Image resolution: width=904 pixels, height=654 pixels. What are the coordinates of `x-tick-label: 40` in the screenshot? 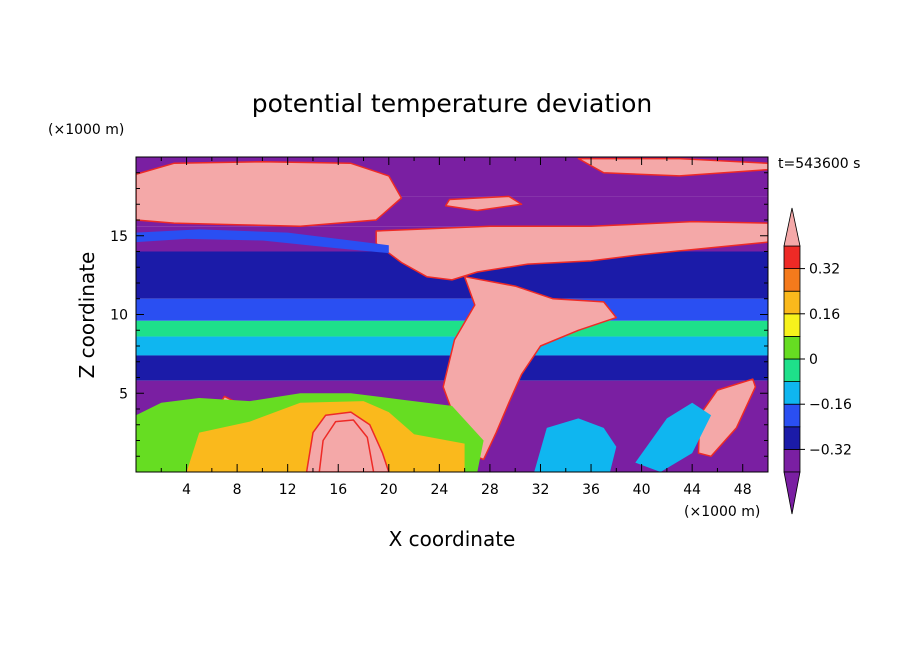 It's located at (642, 490).